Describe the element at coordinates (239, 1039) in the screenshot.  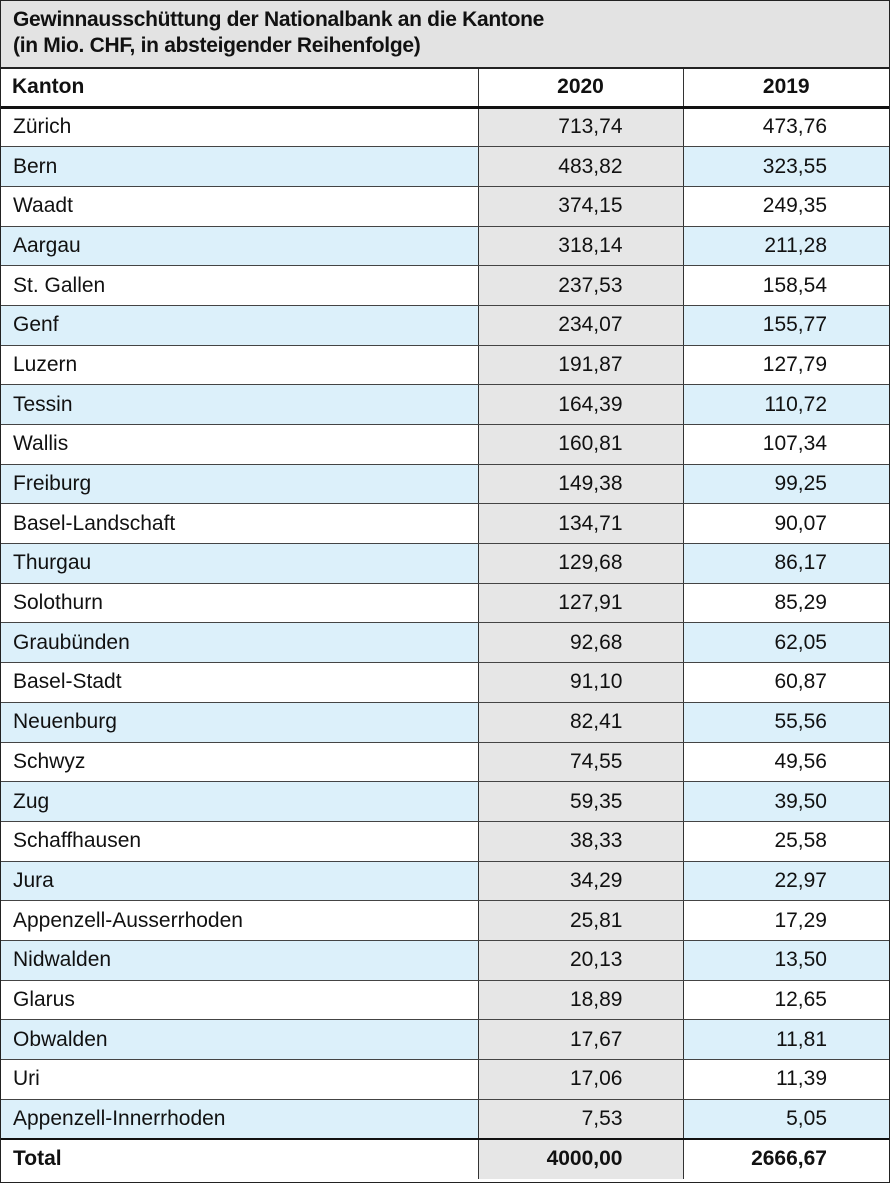
I see `kanton-cell: Obwalden` at that location.